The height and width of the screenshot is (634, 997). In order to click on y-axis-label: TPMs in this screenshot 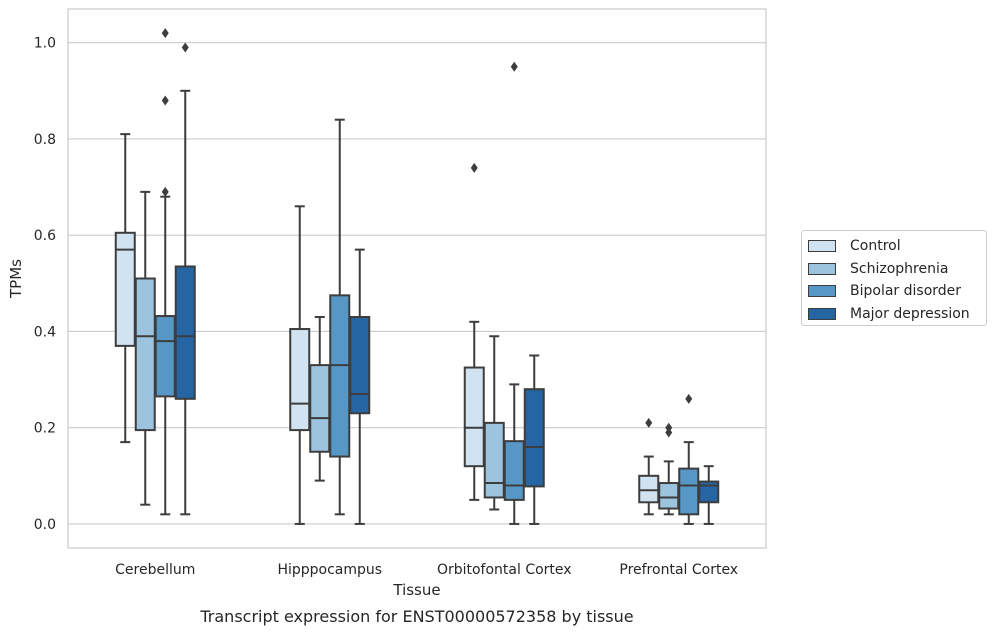, I will do `click(16, 279)`.